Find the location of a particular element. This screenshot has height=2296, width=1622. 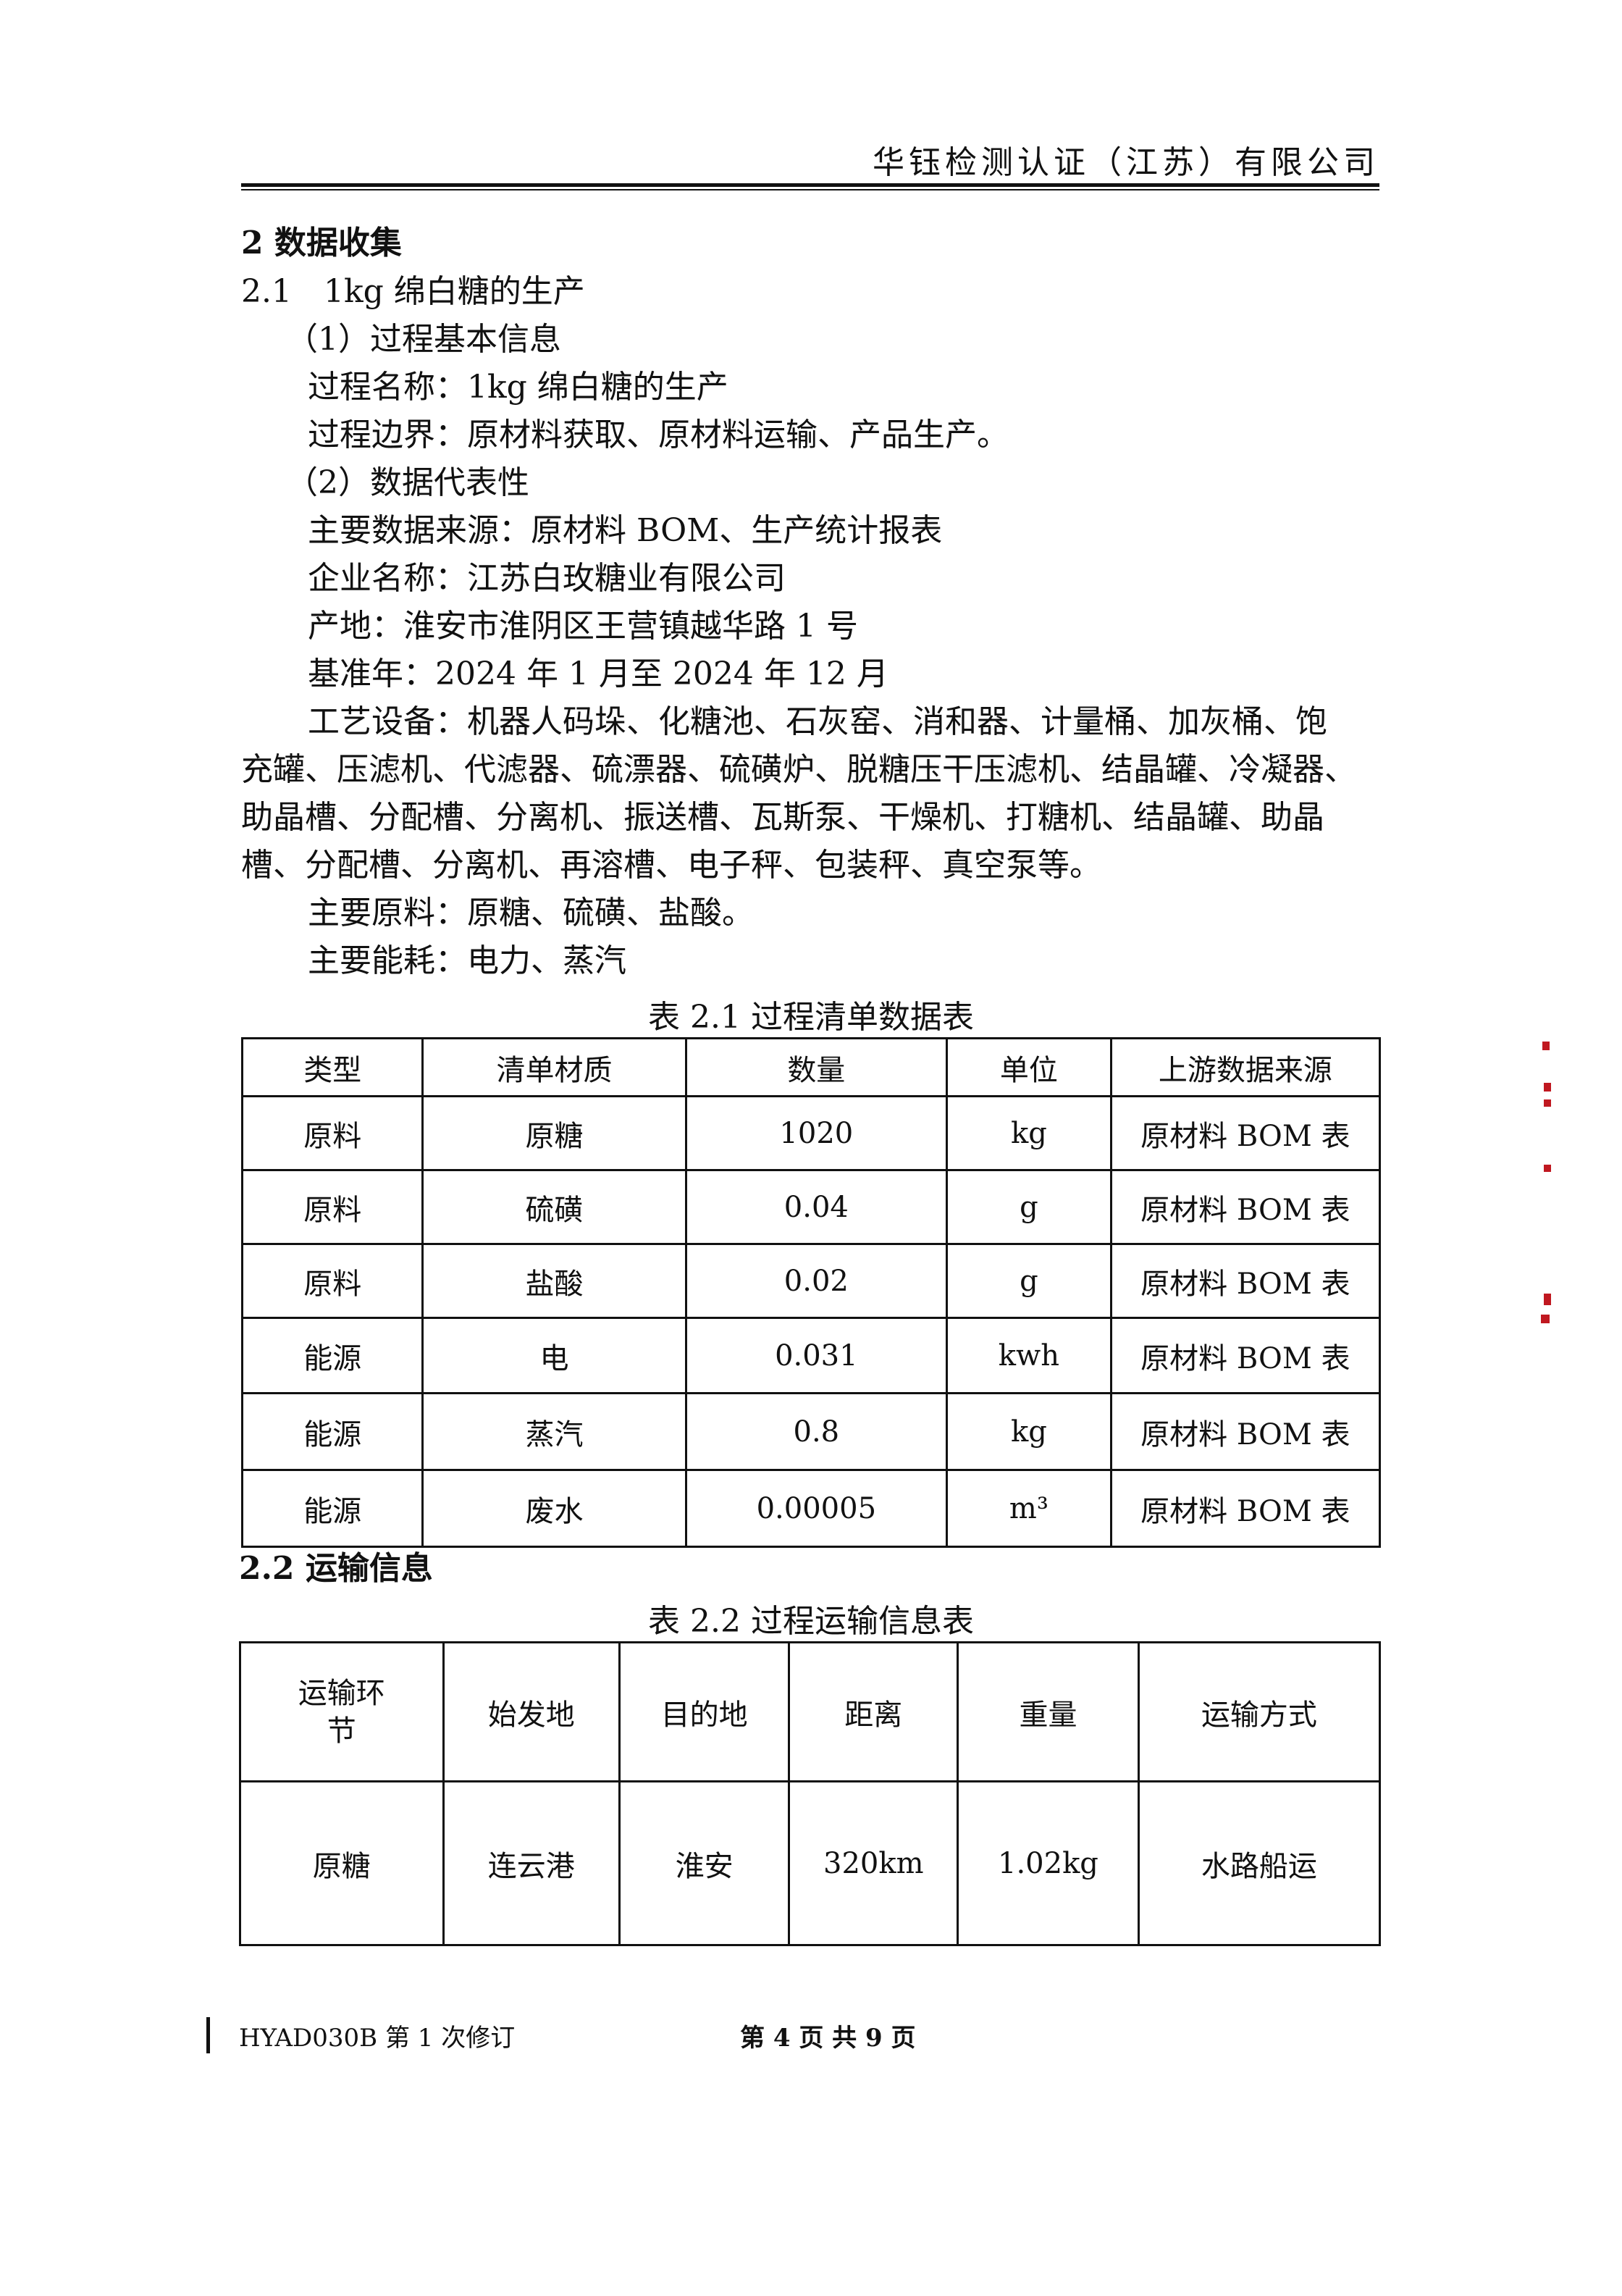

table-row: 原料 硫磺 0.04 g 原材料 BOM 表 is located at coordinates (811, 1207).